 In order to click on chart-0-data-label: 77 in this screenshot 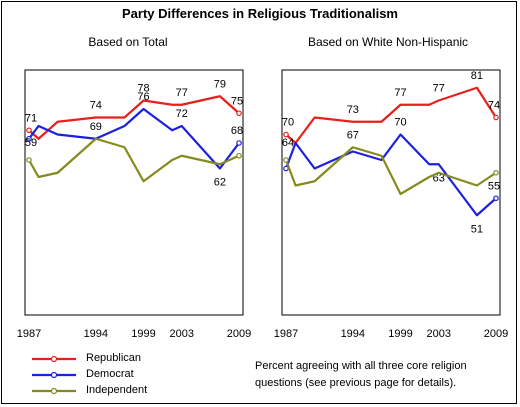, I will do `click(182, 93)`.